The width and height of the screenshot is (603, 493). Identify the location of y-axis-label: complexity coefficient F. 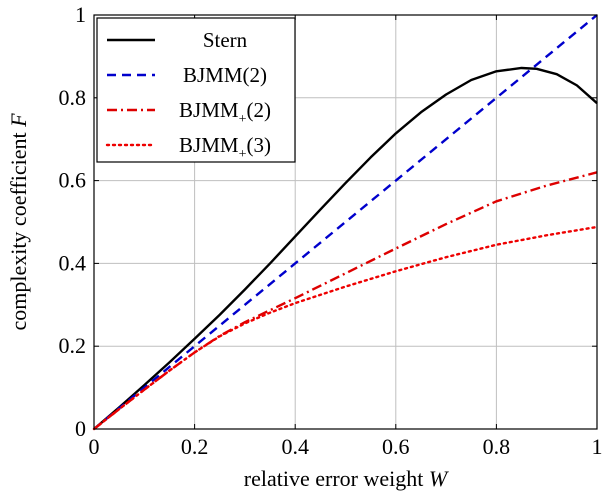
(18, 222).